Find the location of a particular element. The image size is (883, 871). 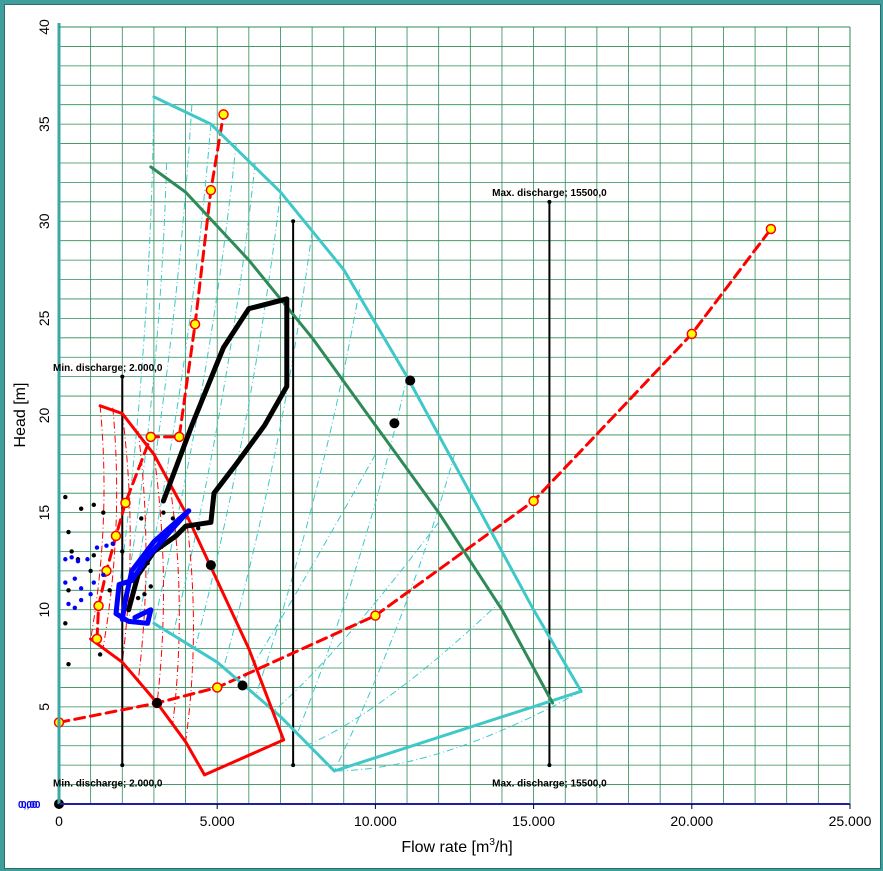

operating-loop is located at coordinates (208, 454).